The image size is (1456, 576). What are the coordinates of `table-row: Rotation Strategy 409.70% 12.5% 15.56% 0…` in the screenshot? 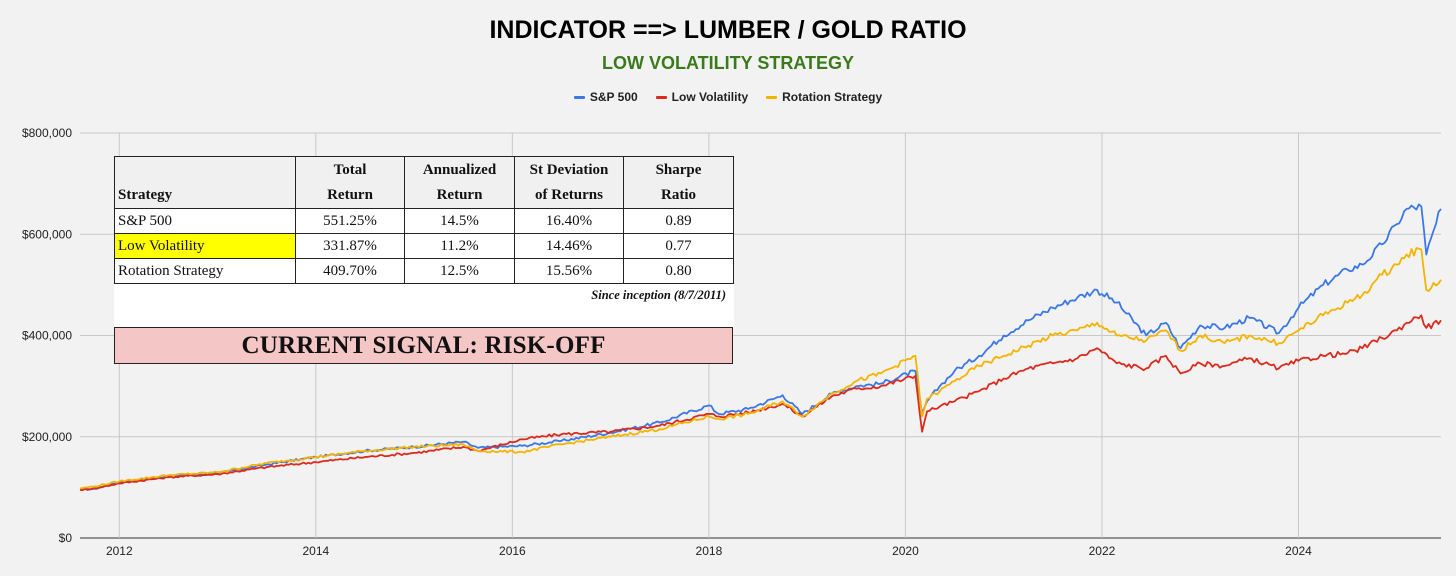 It's located at (424, 271).